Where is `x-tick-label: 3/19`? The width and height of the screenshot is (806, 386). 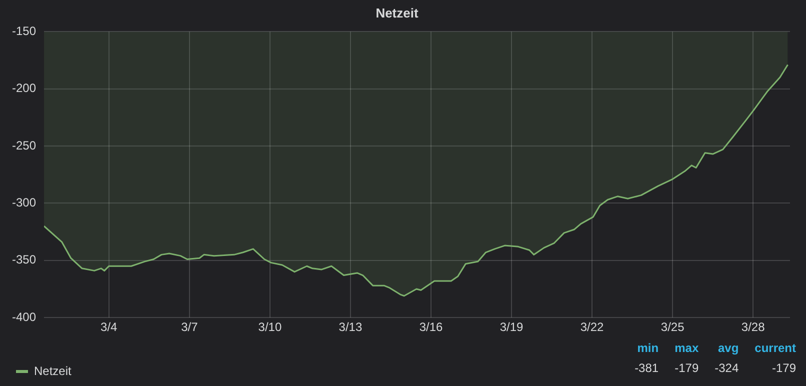
x-tick-label: 3/19 is located at coordinates (512, 327).